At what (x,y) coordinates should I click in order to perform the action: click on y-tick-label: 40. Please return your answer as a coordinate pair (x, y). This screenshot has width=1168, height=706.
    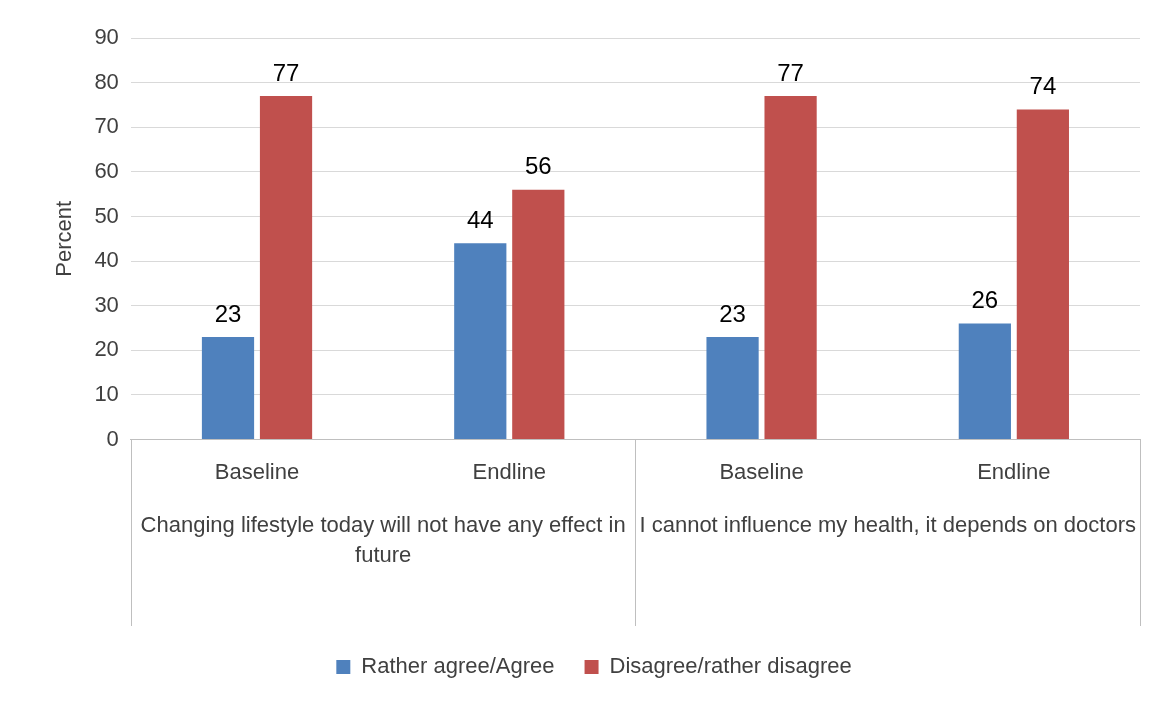
    Looking at the image, I should click on (106, 260).